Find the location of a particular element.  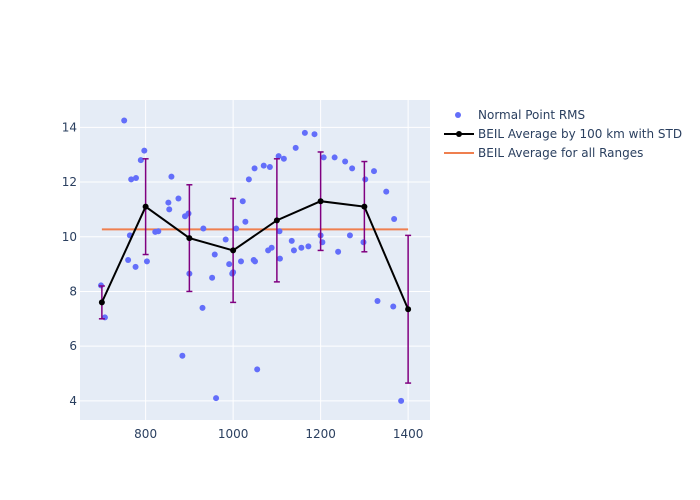

average-line-layer is located at coordinates (255, 255).